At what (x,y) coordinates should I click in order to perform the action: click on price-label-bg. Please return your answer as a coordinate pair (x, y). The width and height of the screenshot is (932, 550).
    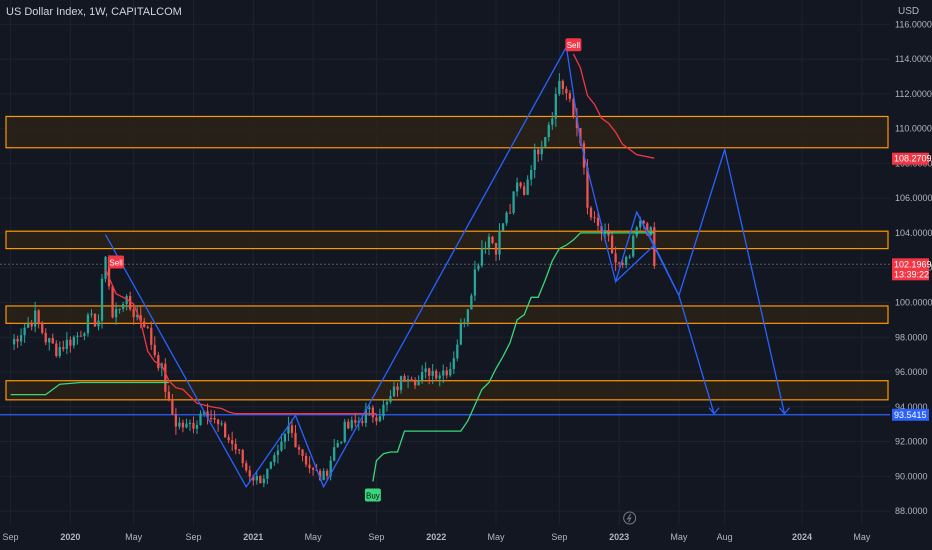
    Looking at the image, I should click on (910, 158).